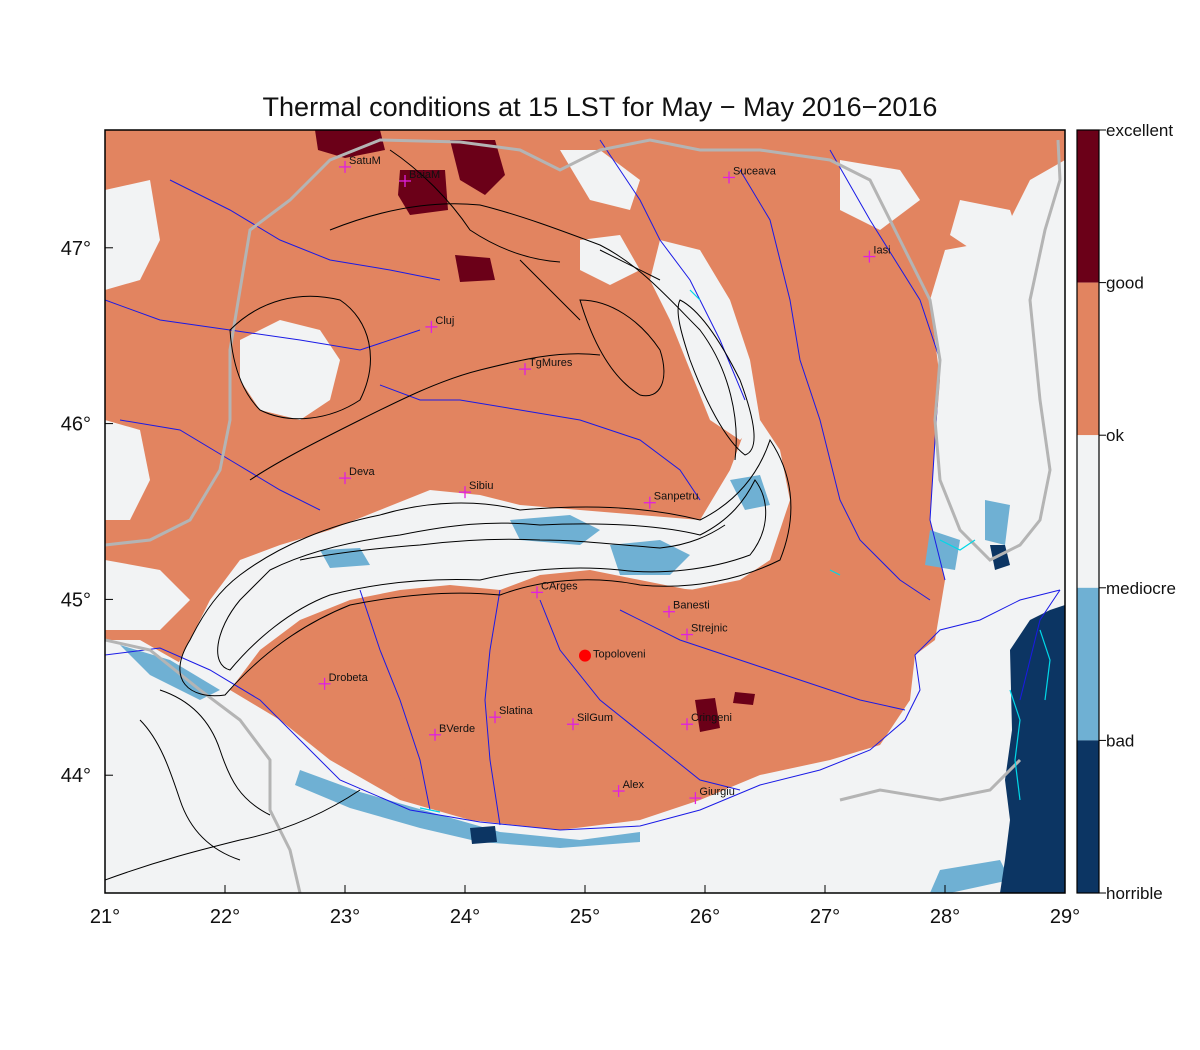 This screenshot has width=1200, height=1050. I want to click on city-label: Drobeta, so click(349, 678).